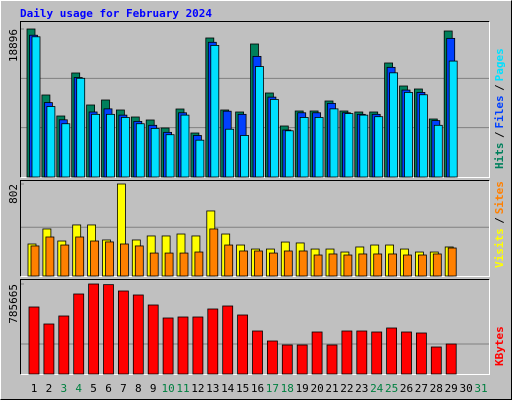 The height and width of the screenshot is (400, 512). I want to click on x-tick-label: 6, so click(108, 388).